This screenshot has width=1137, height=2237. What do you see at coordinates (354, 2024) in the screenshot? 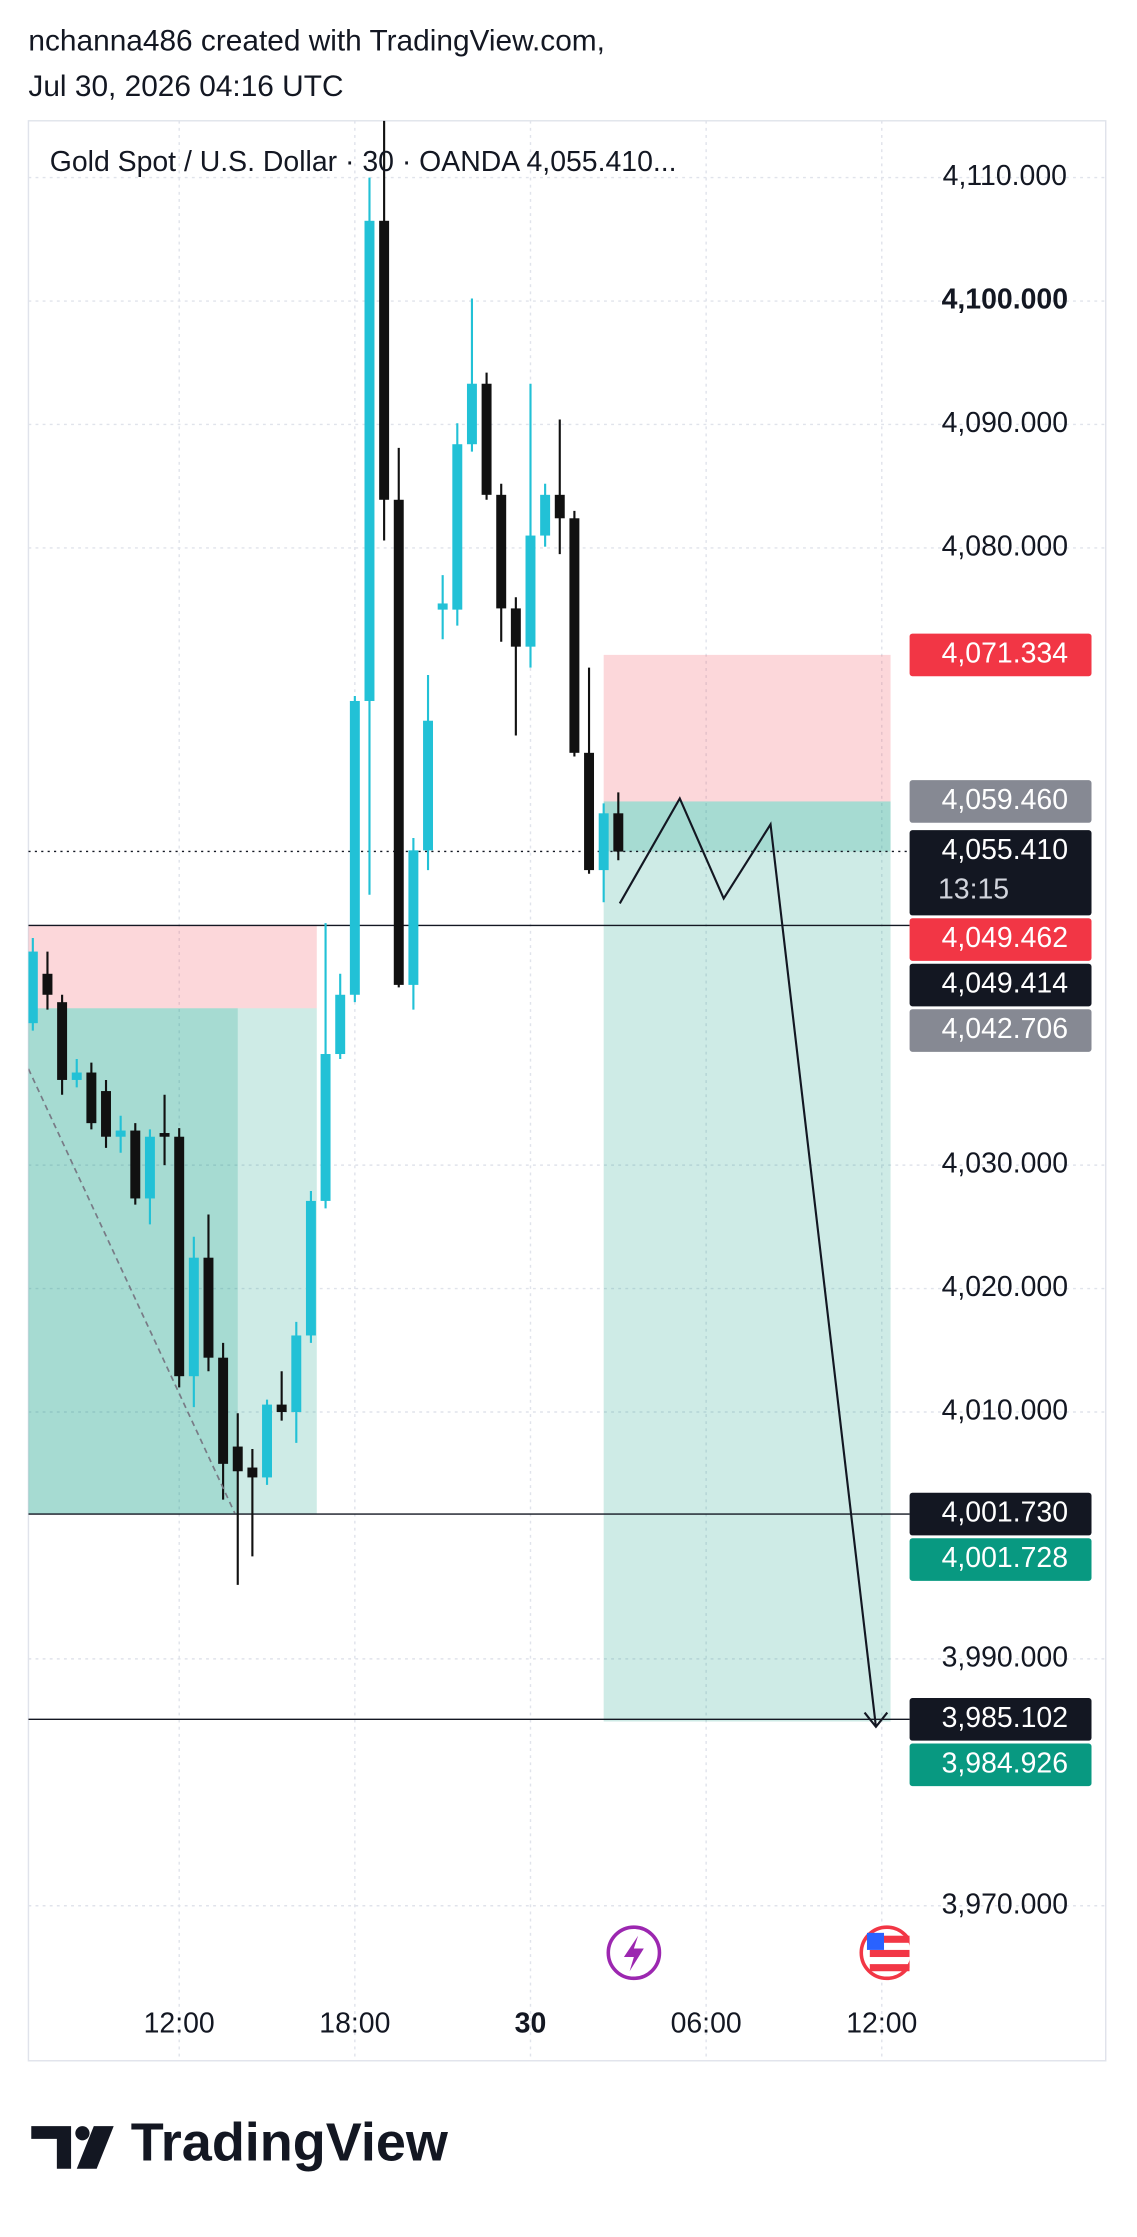
I see `x-tick-label: 18:00` at bounding box center [354, 2024].